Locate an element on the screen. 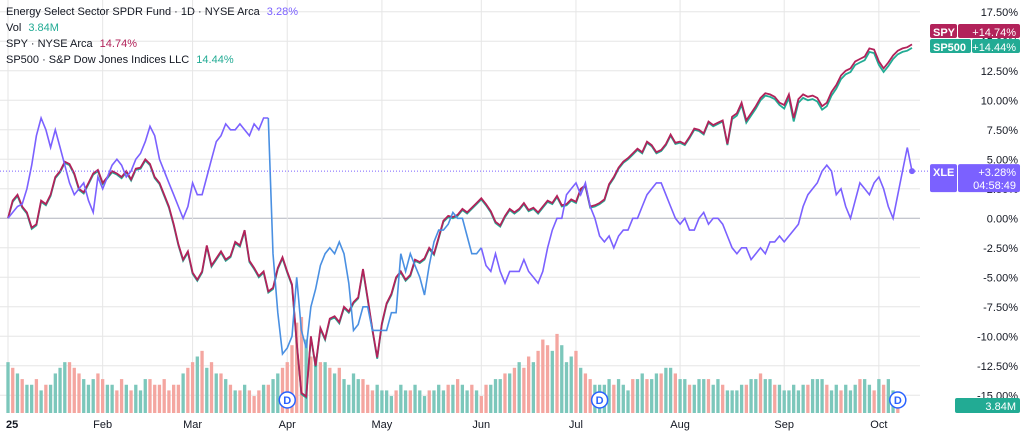 The width and height of the screenshot is (1024, 443). spy-badge-name: SPY is located at coordinates (944, 33).